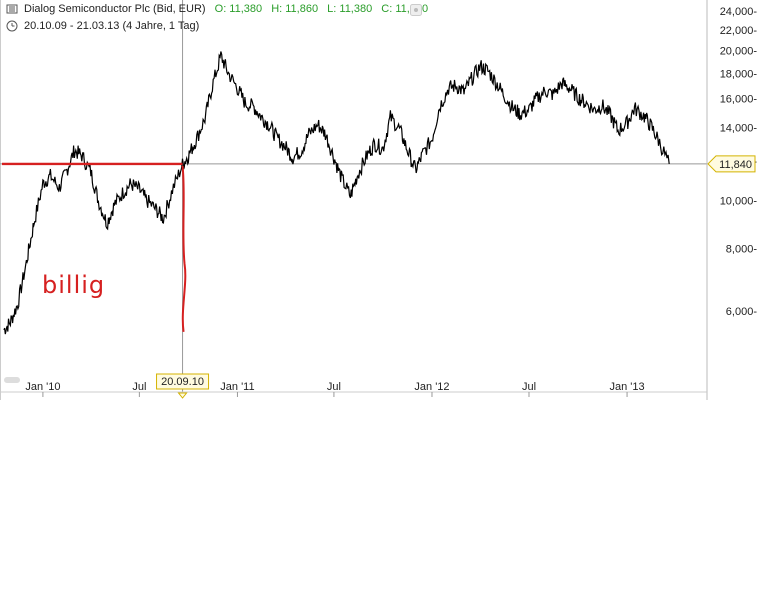 The height and width of the screenshot is (614, 768). I want to click on open-value: O: 11,380, so click(238, 9).